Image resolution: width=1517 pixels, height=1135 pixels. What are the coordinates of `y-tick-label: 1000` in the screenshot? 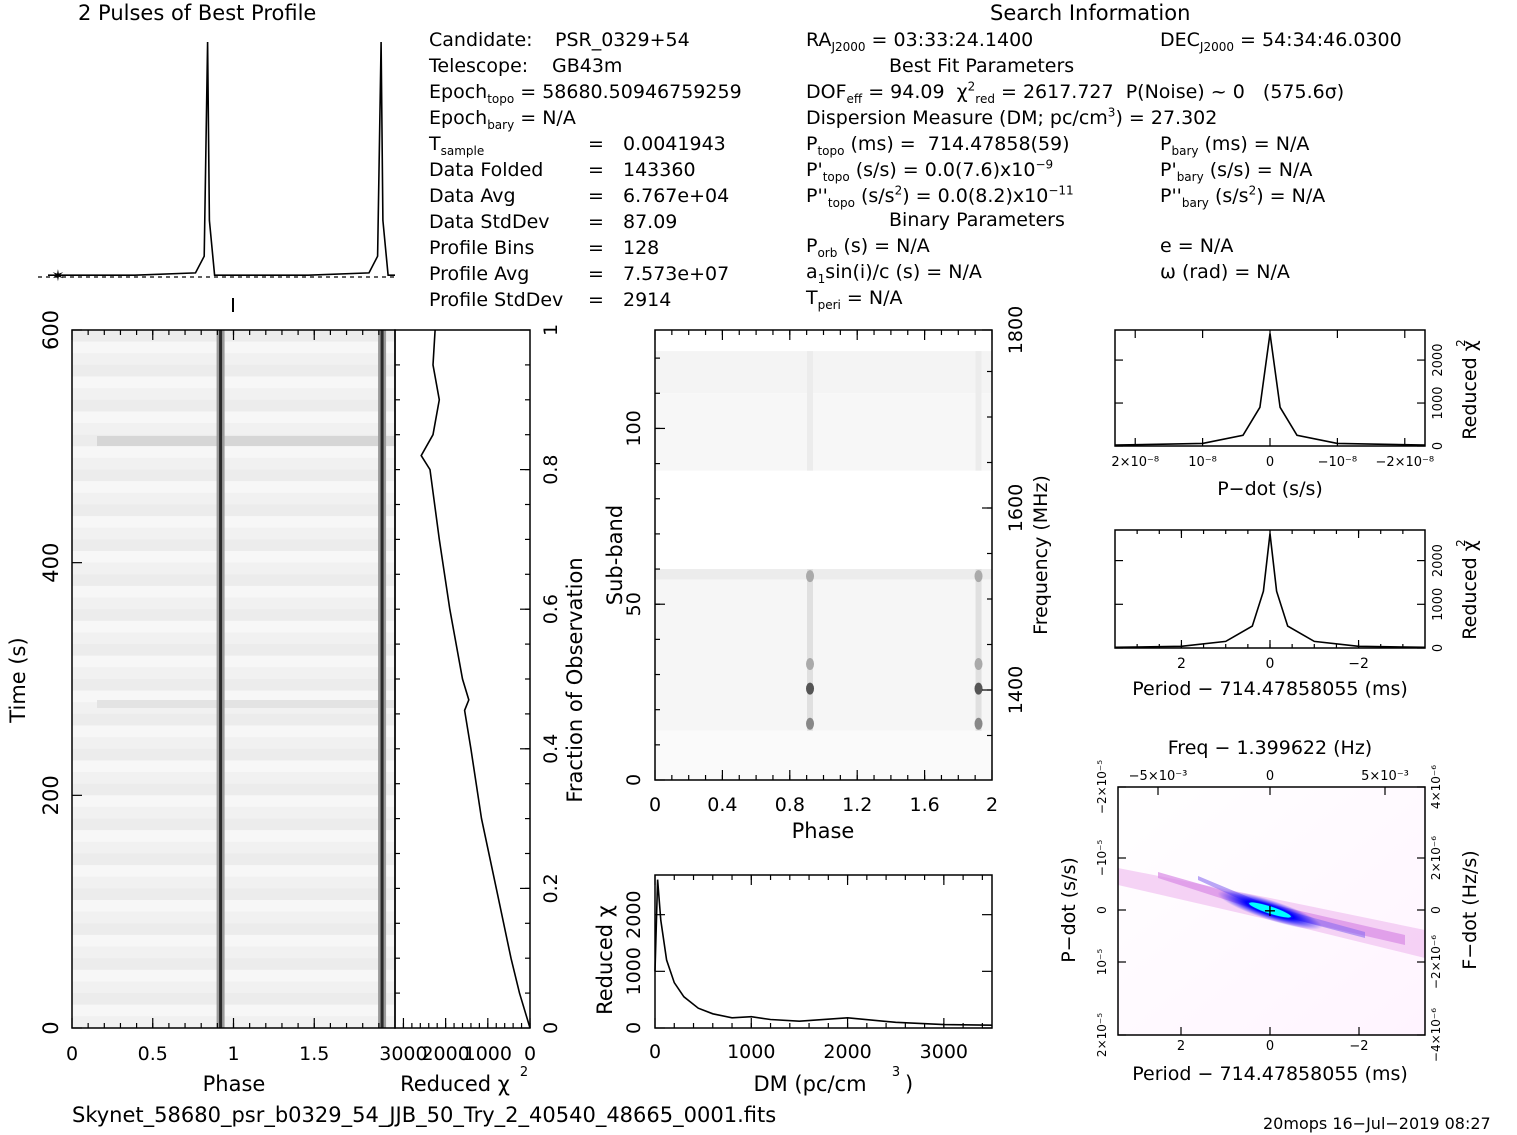 It's located at (634, 971).